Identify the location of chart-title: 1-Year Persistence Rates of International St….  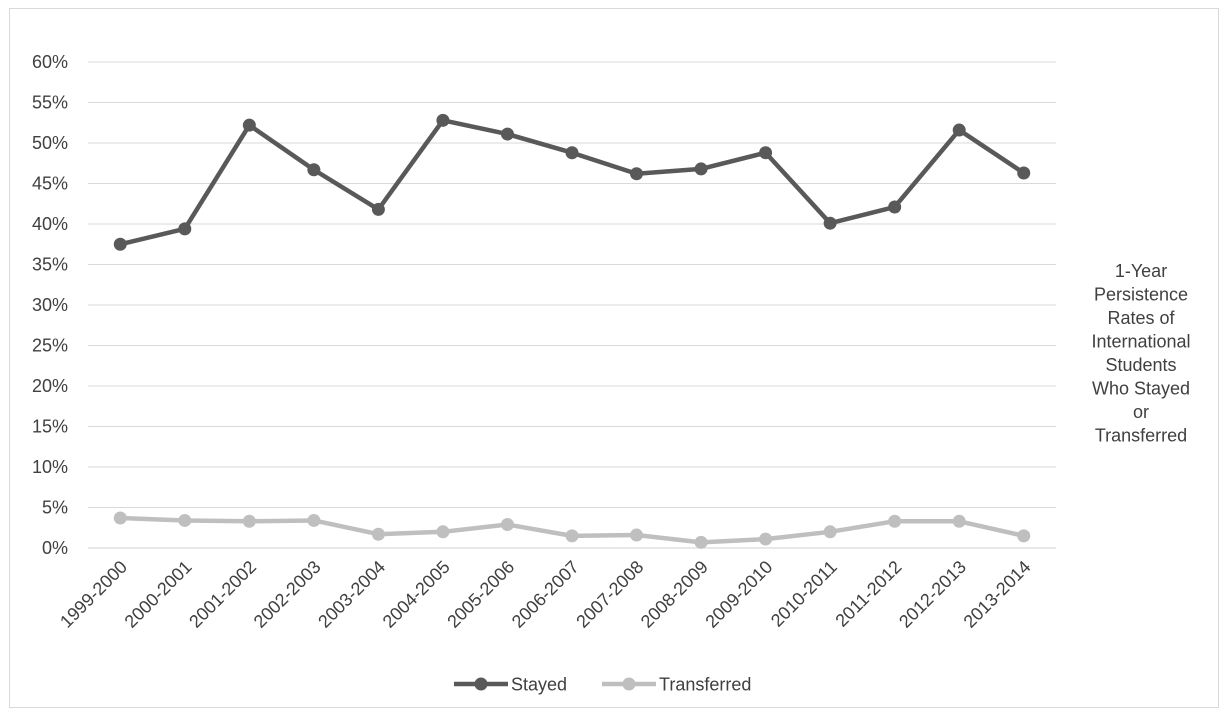
(1140, 353).